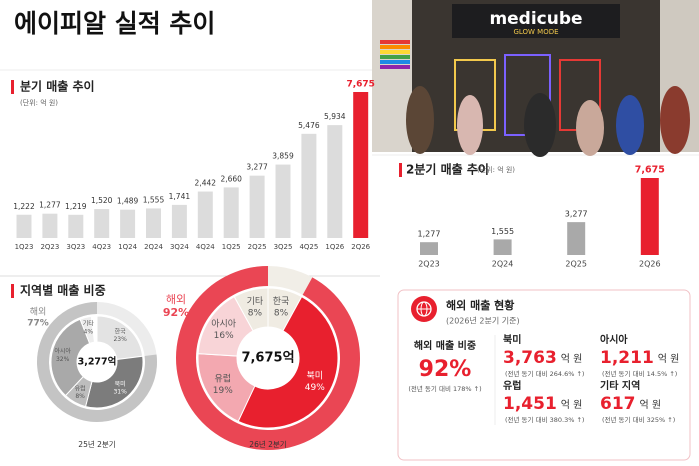 The image size is (699, 466). I want to click on value-label: 1,555, so click(502, 231).